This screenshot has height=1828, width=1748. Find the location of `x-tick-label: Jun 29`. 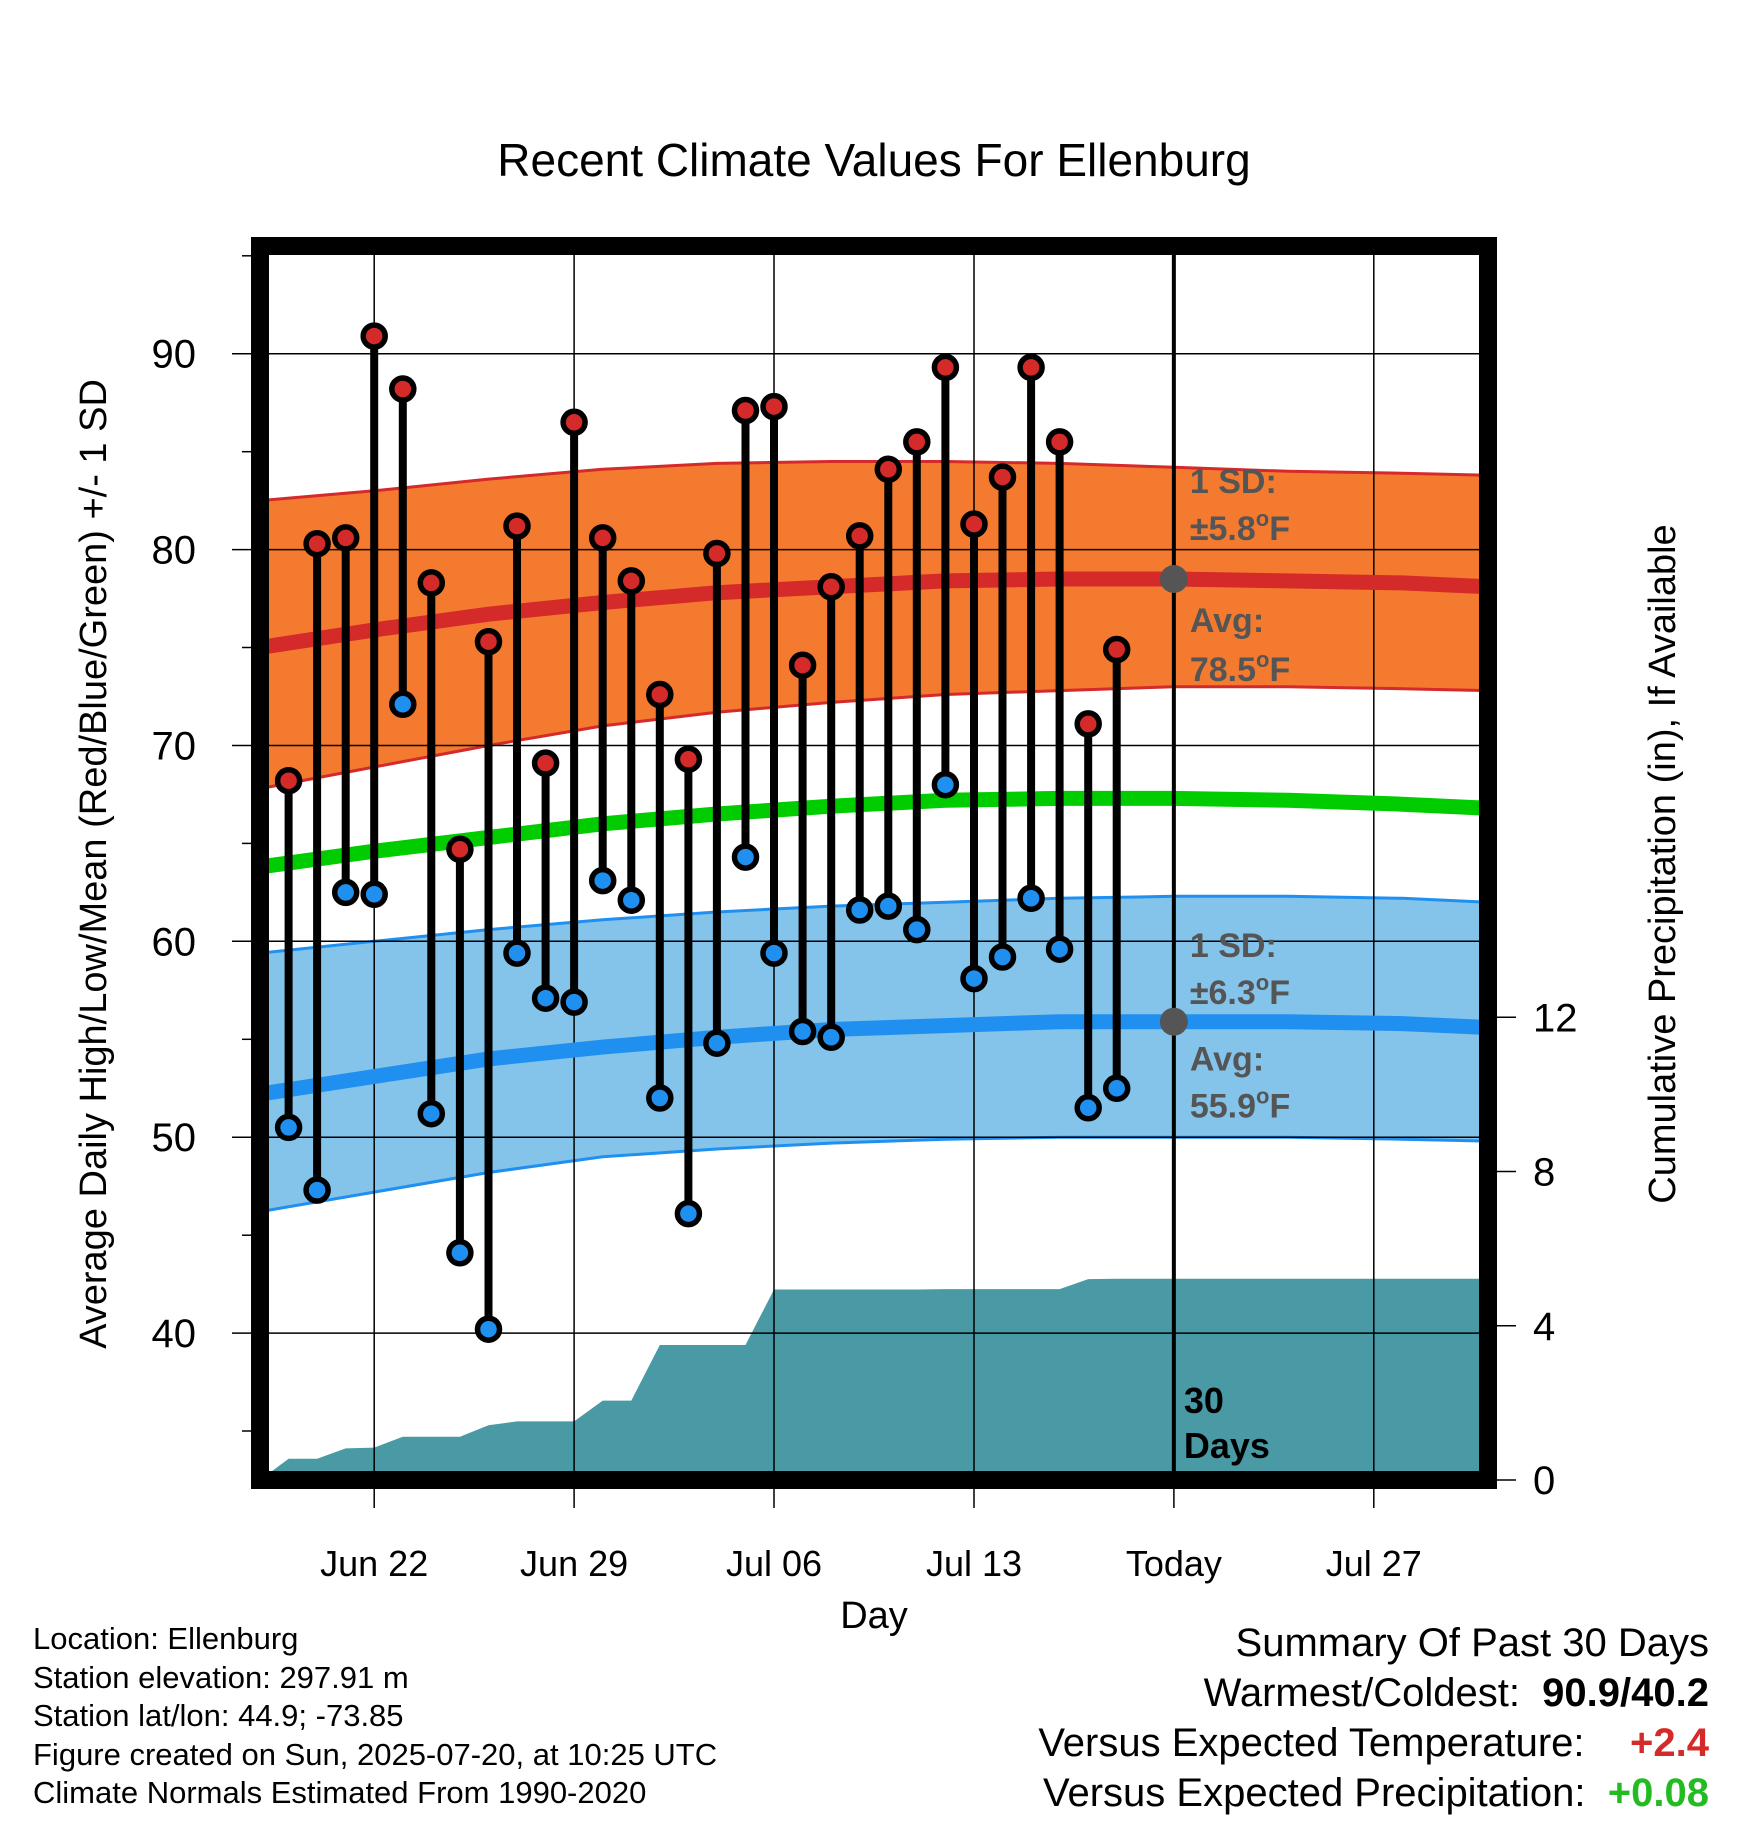

x-tick-label: Jun 29 is located at coordinates (574, 1563).